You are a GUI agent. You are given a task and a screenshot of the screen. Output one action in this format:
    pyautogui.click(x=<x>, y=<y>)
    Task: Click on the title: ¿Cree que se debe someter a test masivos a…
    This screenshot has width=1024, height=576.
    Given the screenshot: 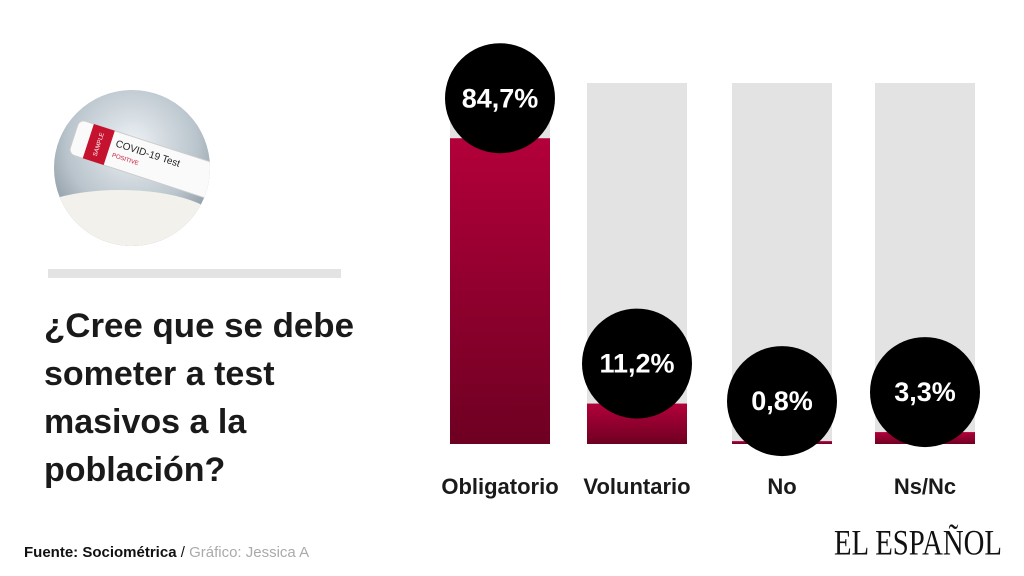 What is the action you would take?
    pyautogui.click(x=199, y=398)
    